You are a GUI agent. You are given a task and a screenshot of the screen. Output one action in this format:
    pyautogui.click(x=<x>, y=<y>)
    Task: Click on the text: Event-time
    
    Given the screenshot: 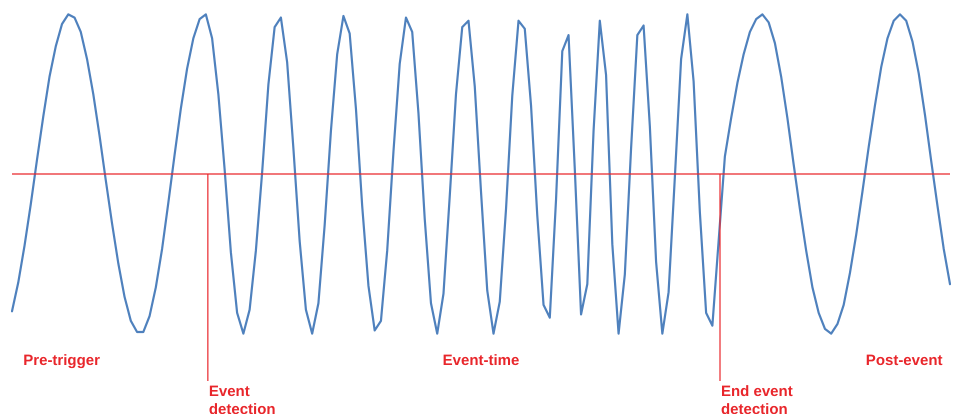 What is the action you would take?
    pyautogui.click(x=481, y=360)
    